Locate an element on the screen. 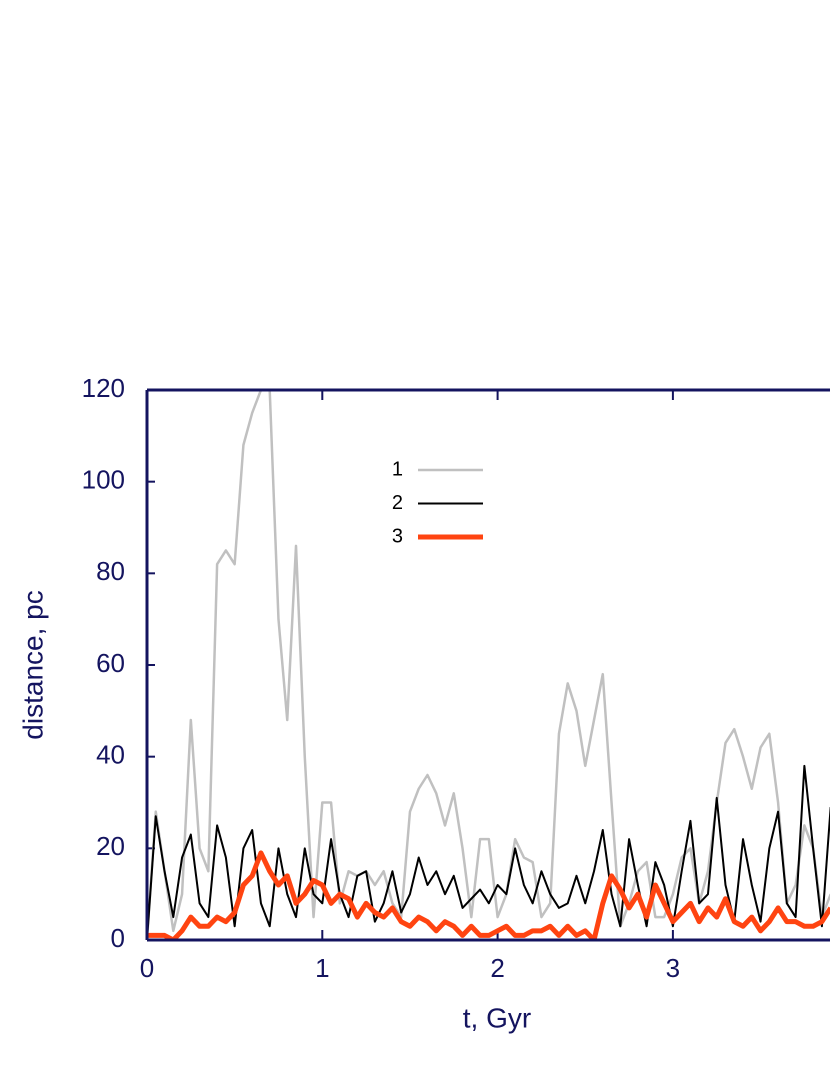  legend-label: 2 is located at coordinates (397, 503).